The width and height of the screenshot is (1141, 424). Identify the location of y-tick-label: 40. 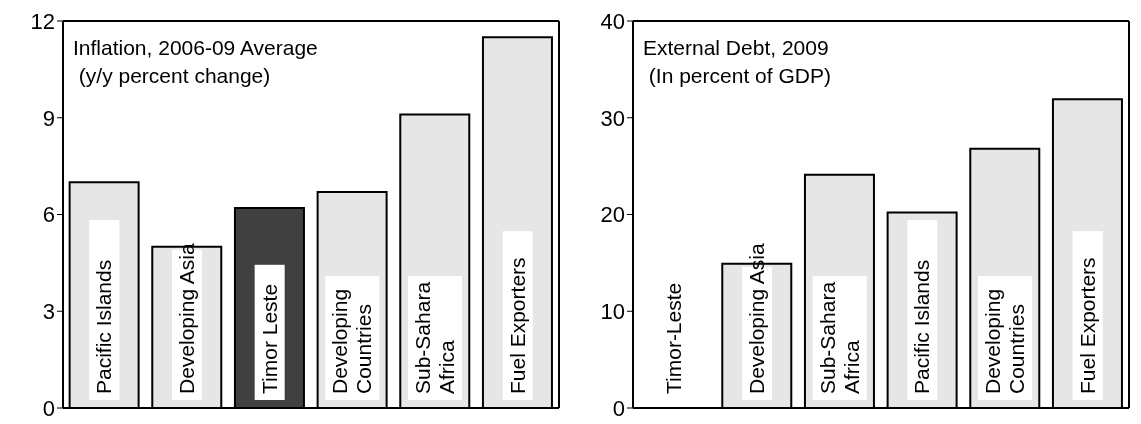
(612, 21).